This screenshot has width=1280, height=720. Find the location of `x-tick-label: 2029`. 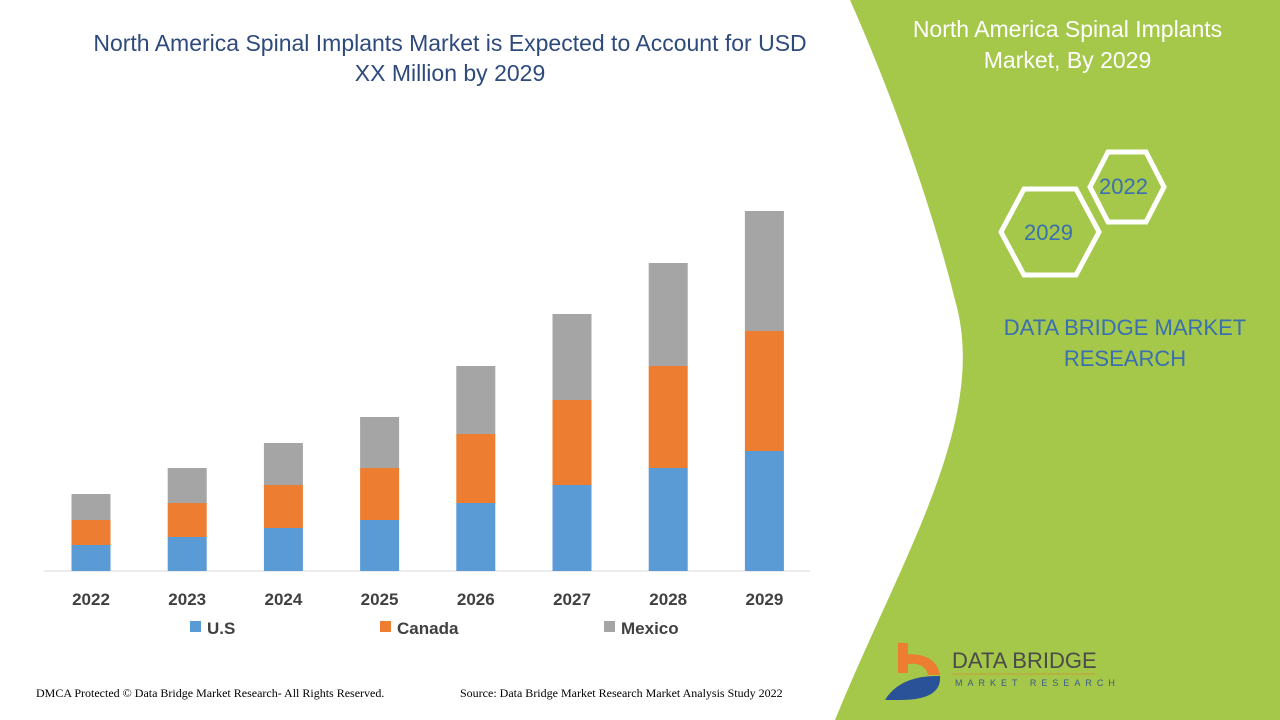

x-tick-label: 2029 is located at coordinates (764, 599).